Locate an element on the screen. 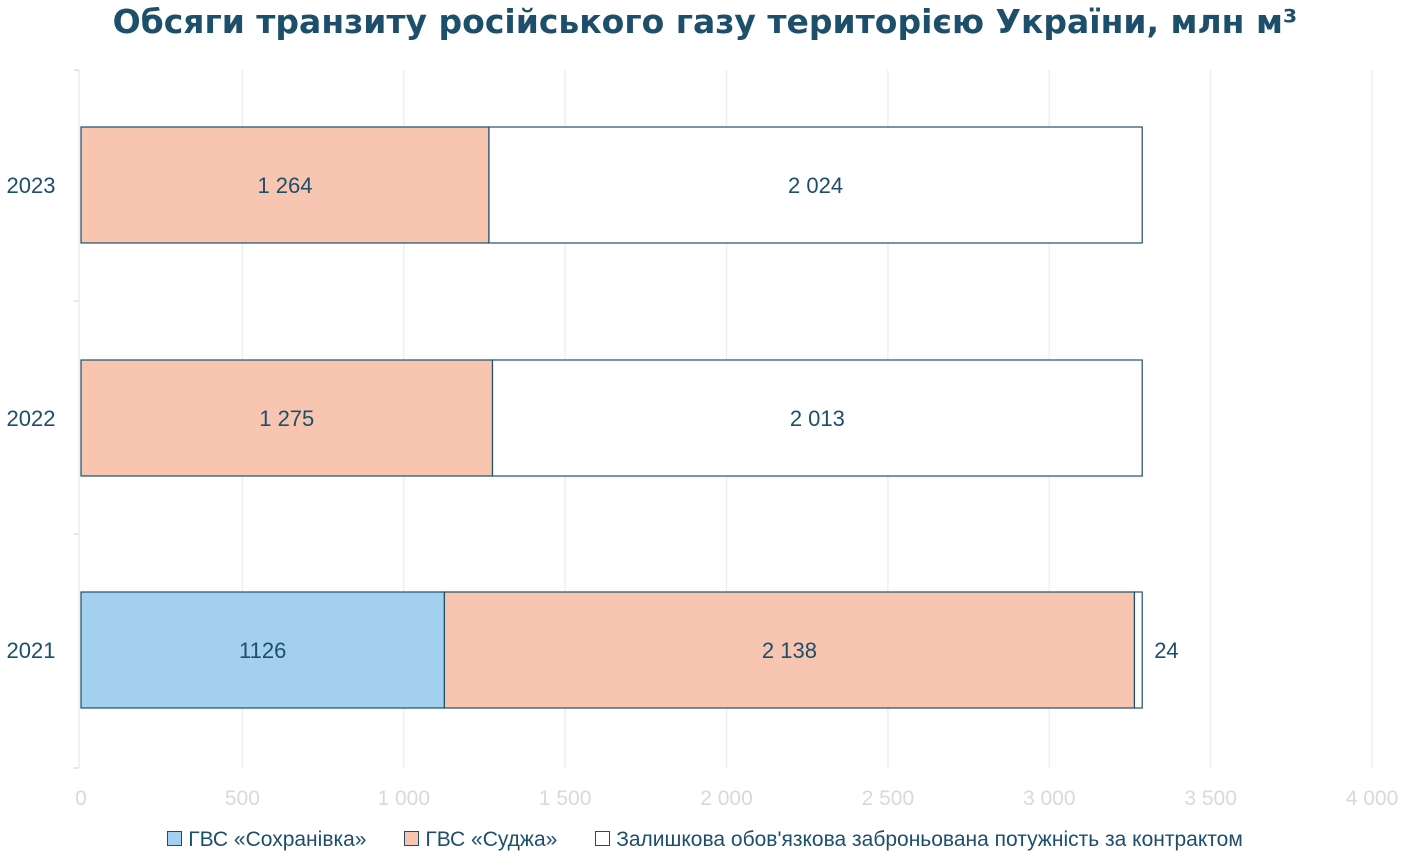 The width and height of the screenshot is (1410, 865). data-label-2021-series-1: 2 138 is located at coordinates (789, 650).